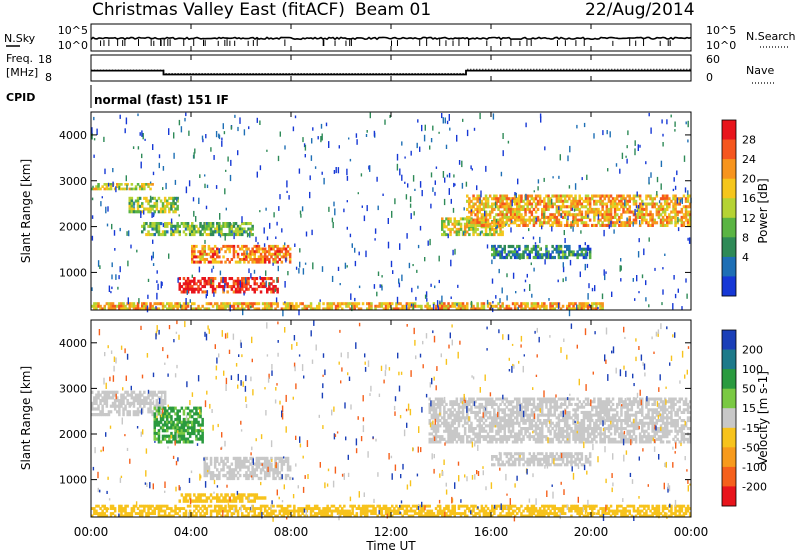 Image resolution: width=800 pixels, height=554 pixels. What do you see at coordinates (22, 72) in the screenshot?
I see `freq-unit-label: [MHz]` at bounding box center [22, 72].